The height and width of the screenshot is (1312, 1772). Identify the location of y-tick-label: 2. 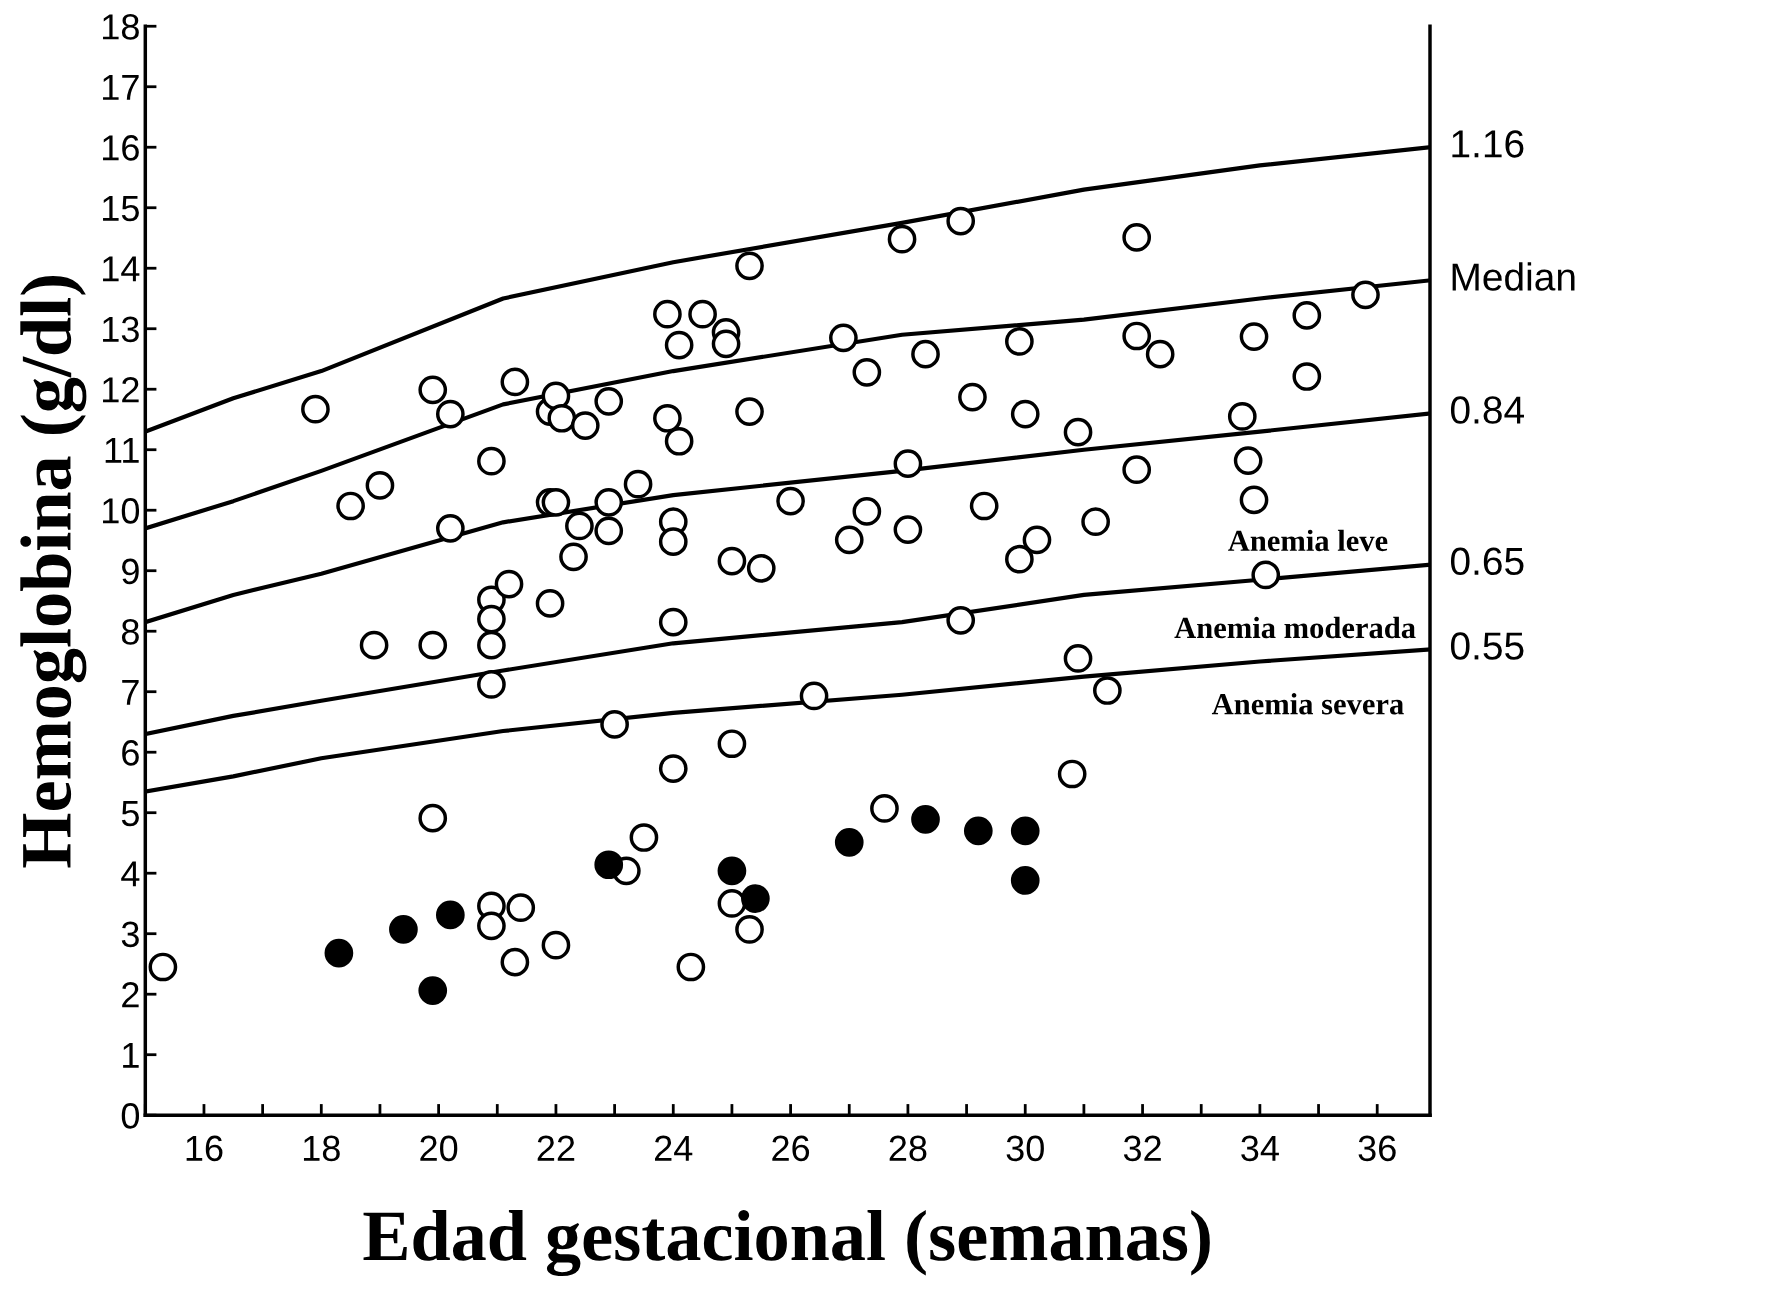
(130, 995).